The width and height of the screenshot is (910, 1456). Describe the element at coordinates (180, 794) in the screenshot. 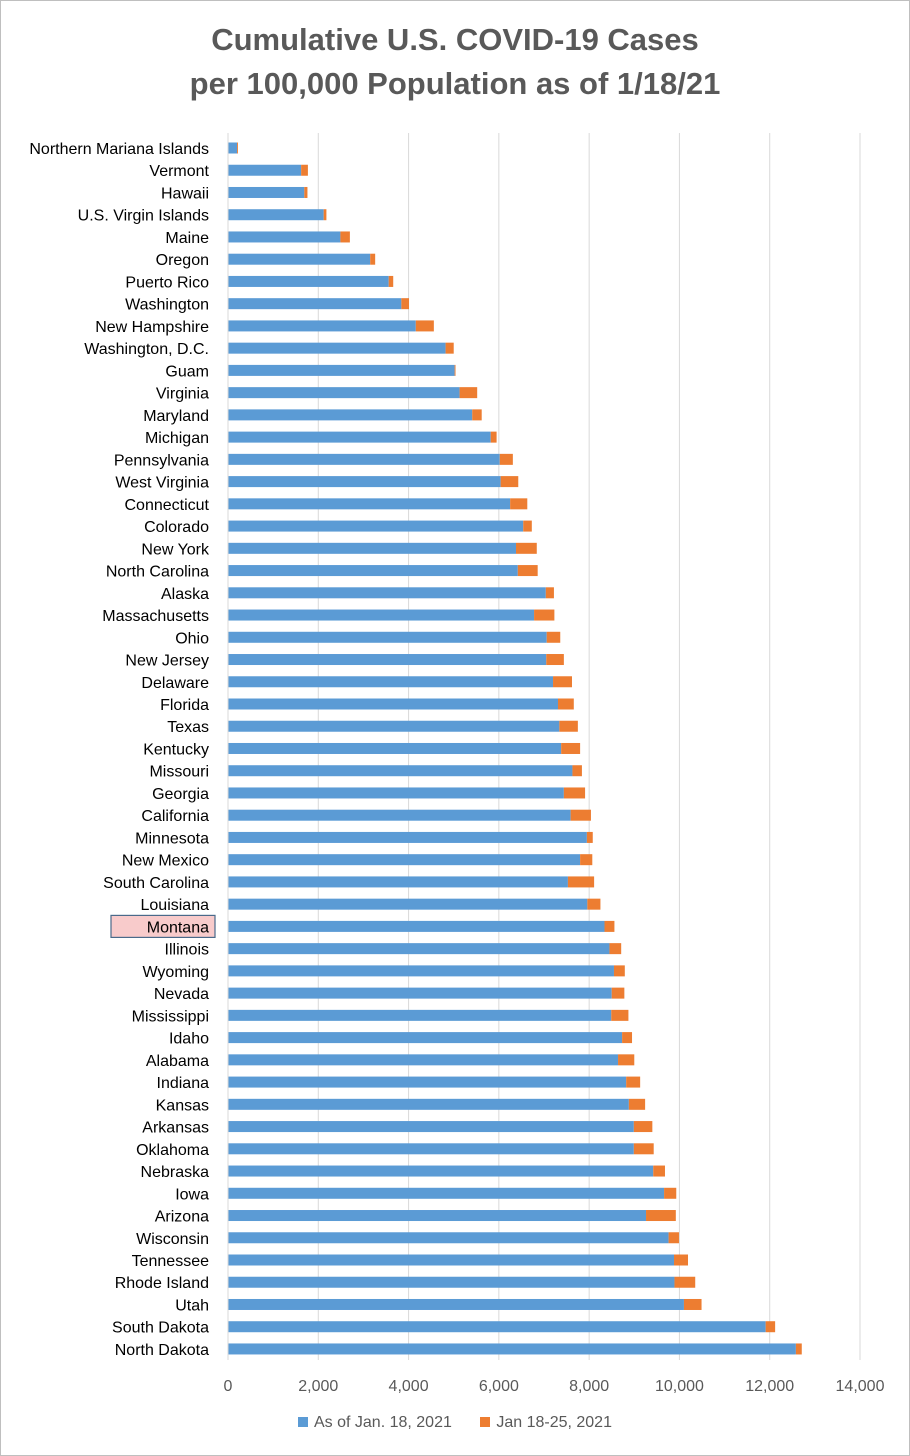

I see `y-category-label: Georgia` at that location.